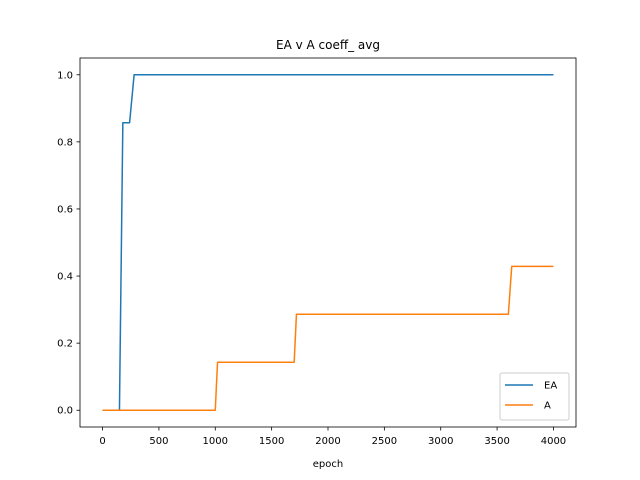 The image size is (640, 480). What do you see at coordinates (440, 441) in the screenshot?
I see `x-tick-label: 3000` at bounding box center [440, 441].